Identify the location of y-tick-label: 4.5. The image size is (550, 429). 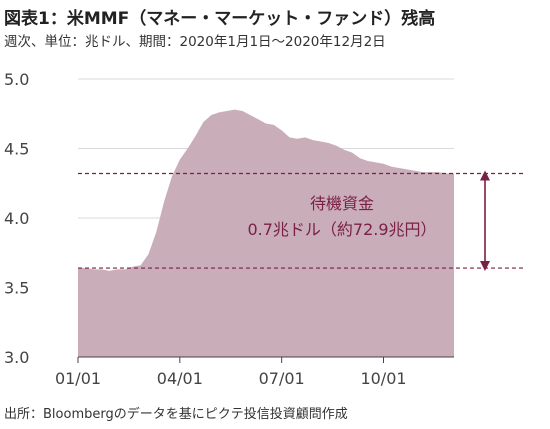
(16, 149).